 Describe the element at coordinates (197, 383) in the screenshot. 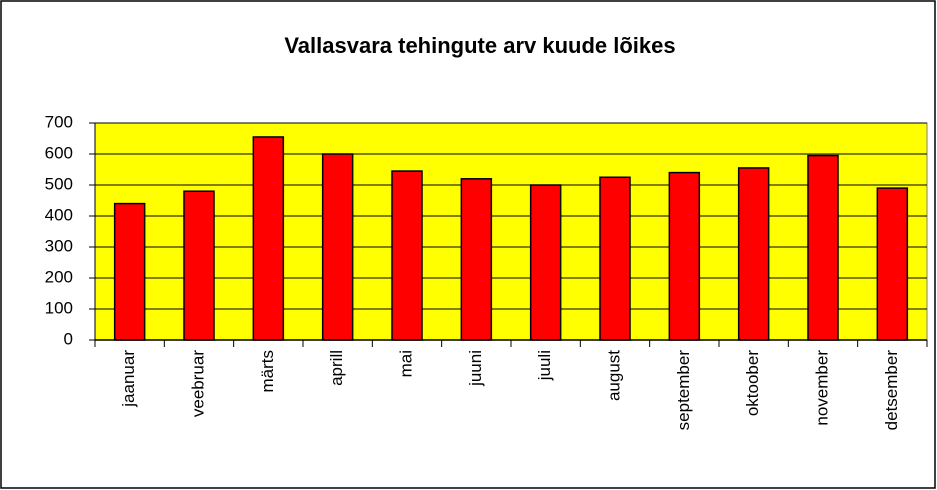

I see `x-tick-label: veebruar` at that location.